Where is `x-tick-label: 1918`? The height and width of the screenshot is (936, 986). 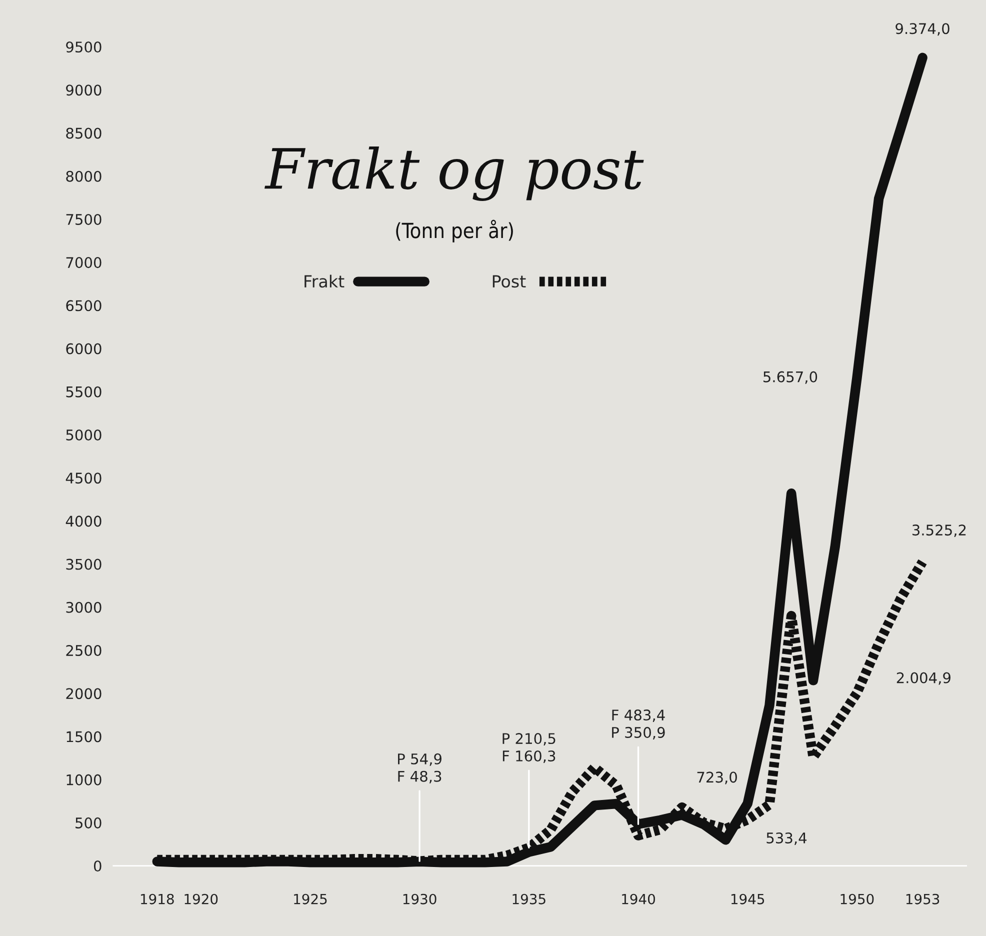 x-tick-label: 1918 is located at coordinates (157, 899).